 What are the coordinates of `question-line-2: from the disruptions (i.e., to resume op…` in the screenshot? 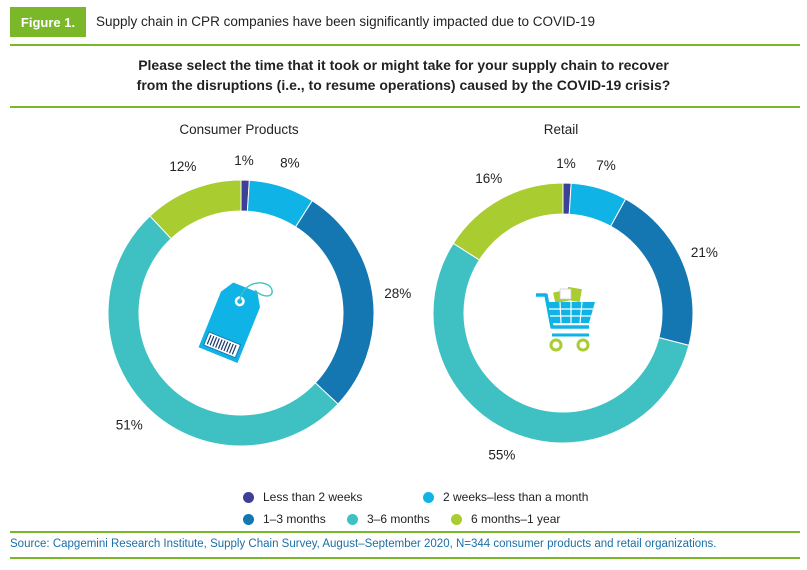 It's located at (403, 85).